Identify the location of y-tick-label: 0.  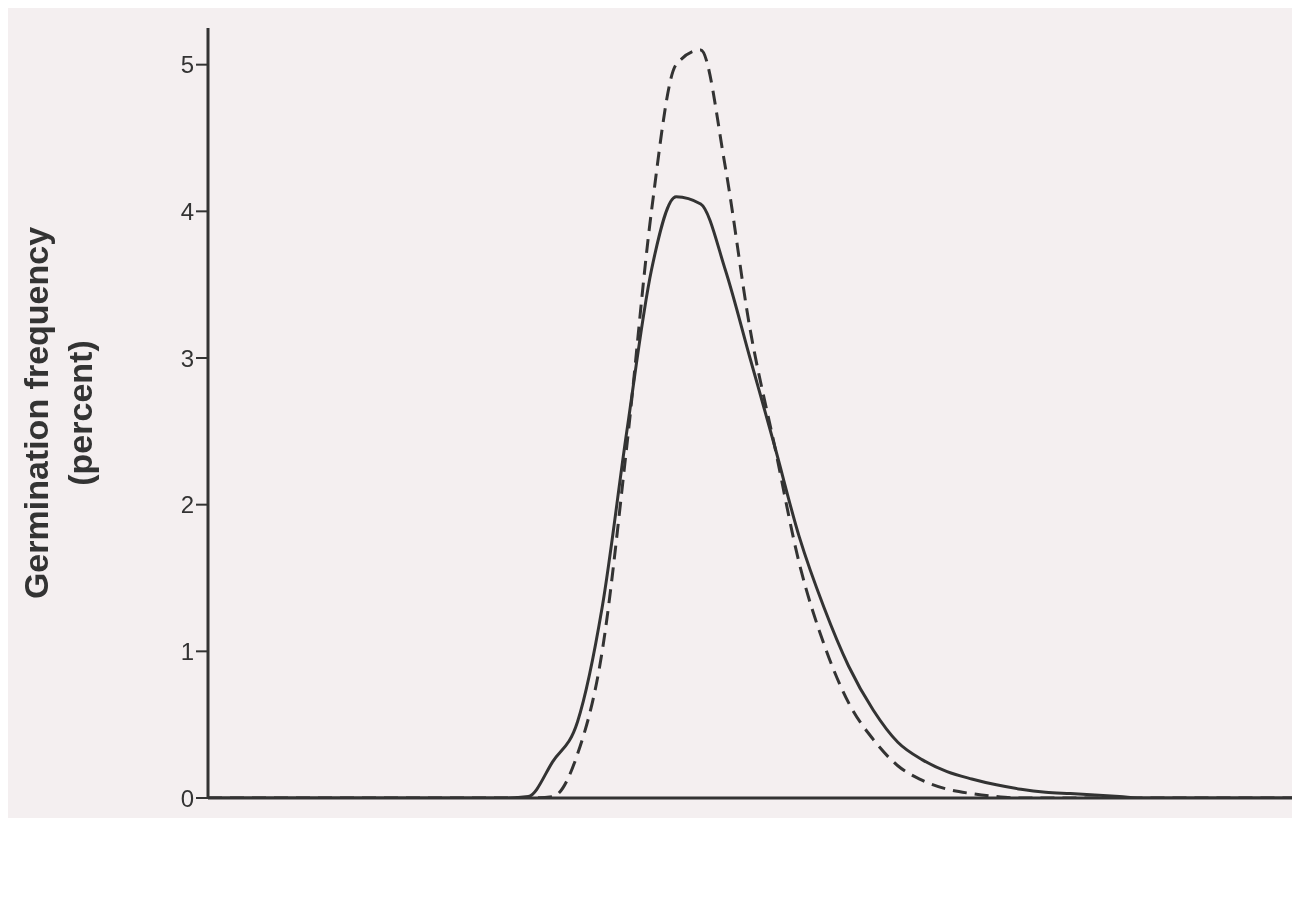
(187, 798).